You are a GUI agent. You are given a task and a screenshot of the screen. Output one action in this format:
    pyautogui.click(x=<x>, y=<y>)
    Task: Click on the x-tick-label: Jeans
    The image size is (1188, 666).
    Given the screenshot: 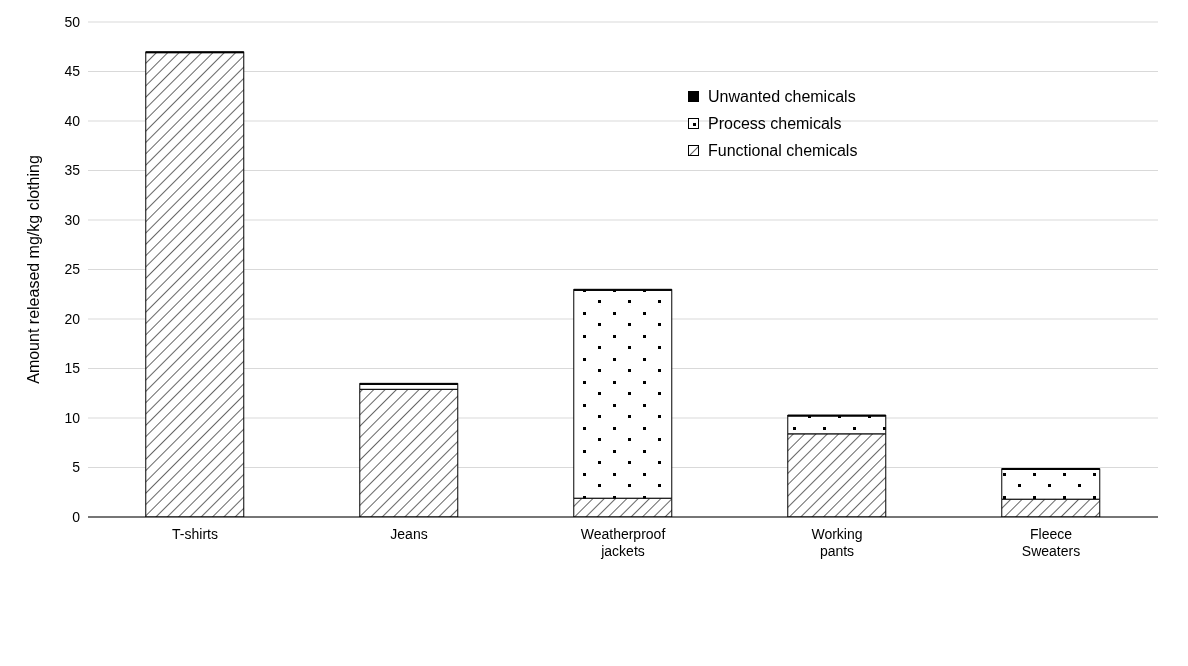 What is the action you would take?
    pyautogui.click(x=409, y=534)
    